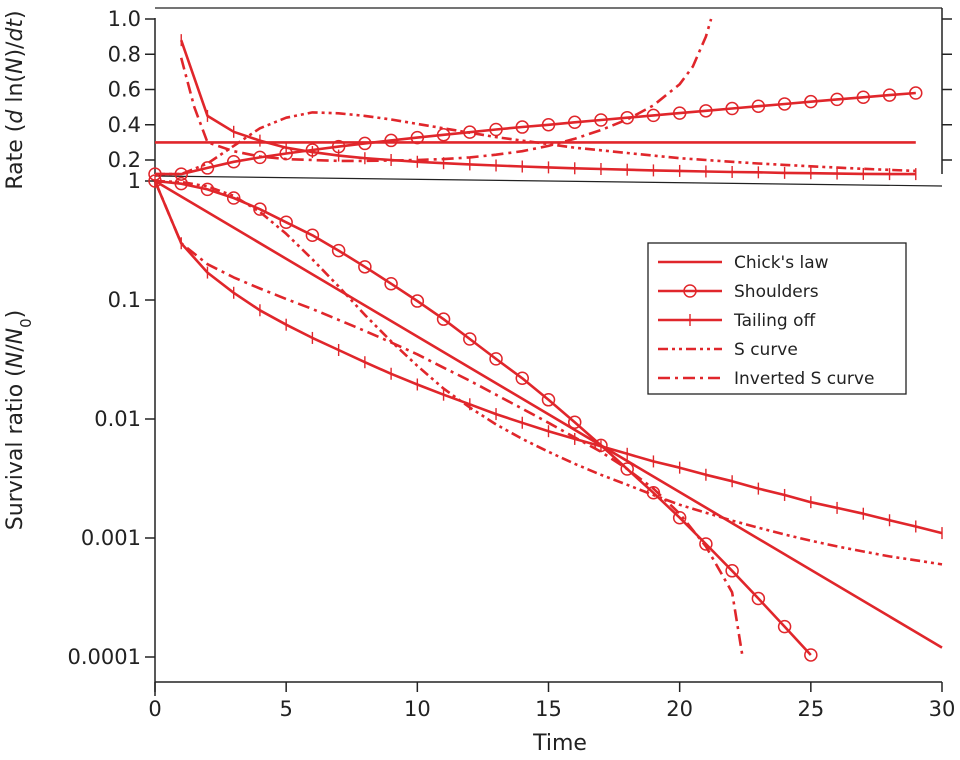 The width and height of the screenshot is (960, 760). What do you see at coordinates (124, 300) in the screenshot?
I see `survival-ytick-label: 0.1` at bounding box center [124, 300].